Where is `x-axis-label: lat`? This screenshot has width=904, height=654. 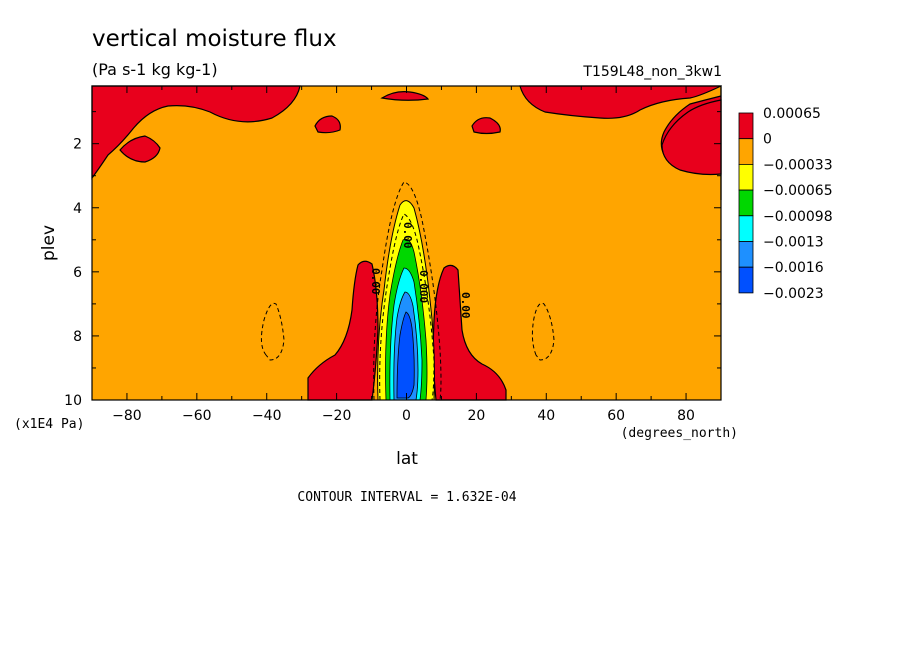 x-axis-label: lat is located at coordinates (407, 459).